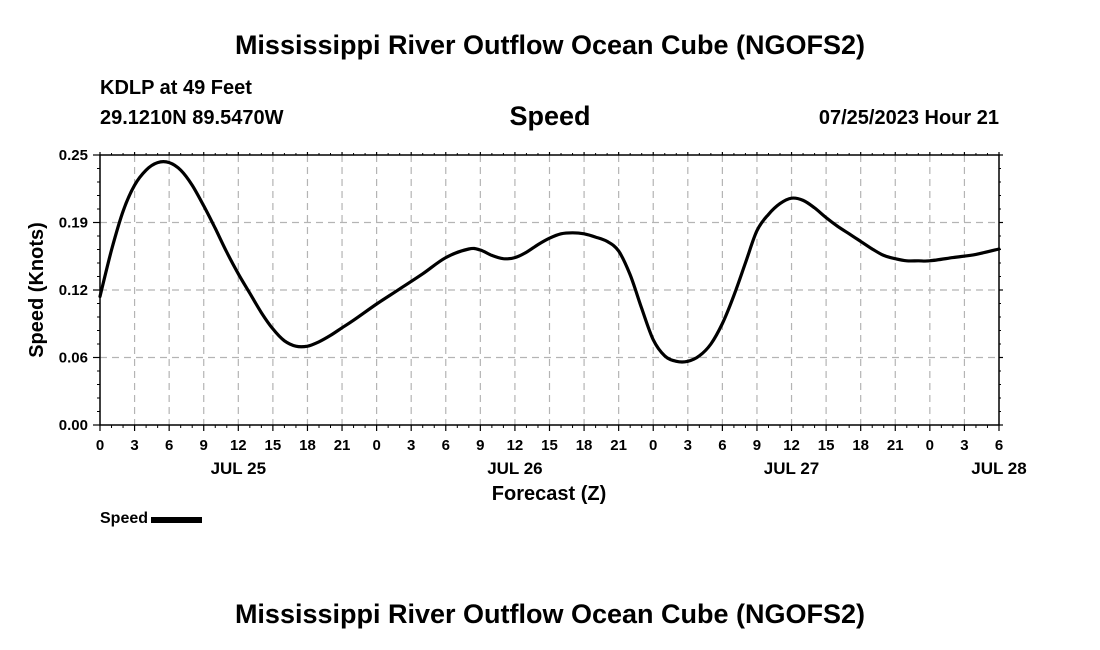  I want to click on legend-swatch, so click(177, 520).